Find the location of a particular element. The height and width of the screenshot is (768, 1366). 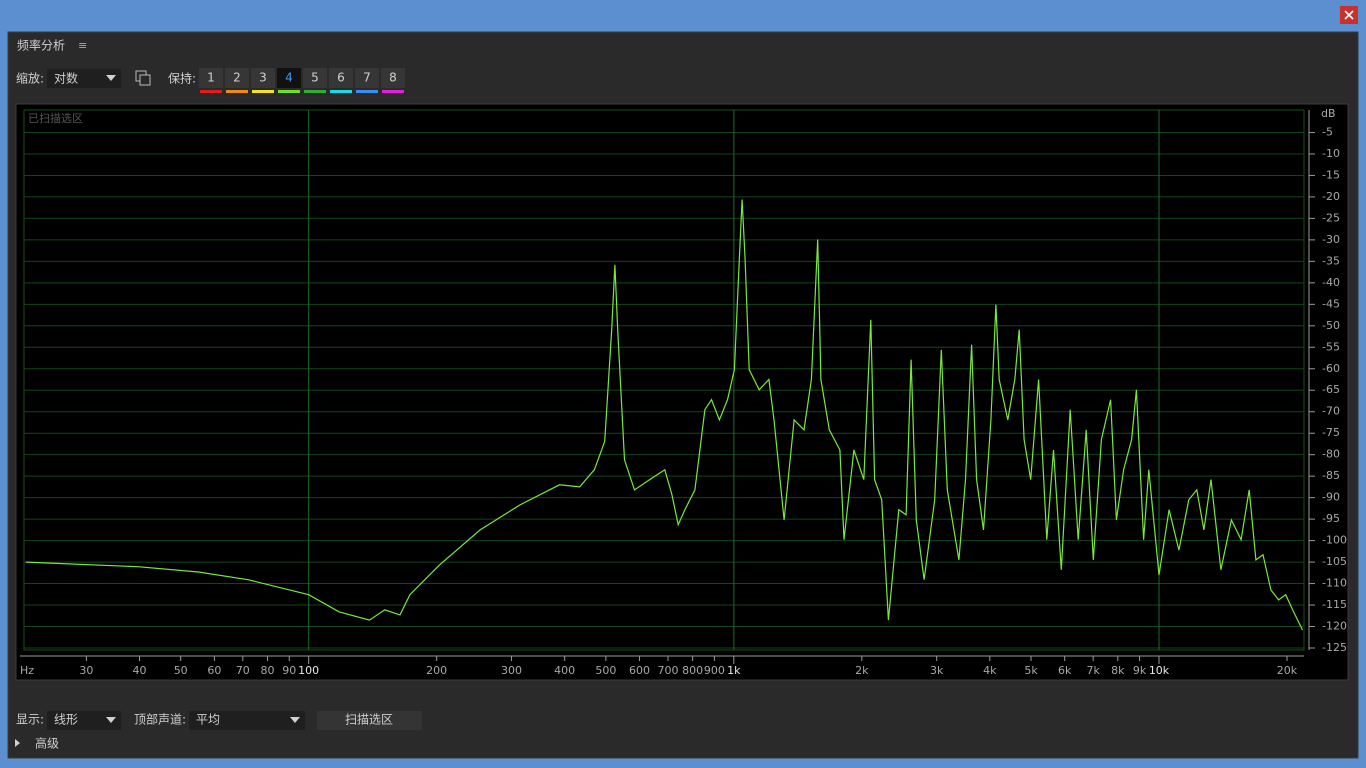

advanced-label: 高级 is located at coordinates (47, 743).